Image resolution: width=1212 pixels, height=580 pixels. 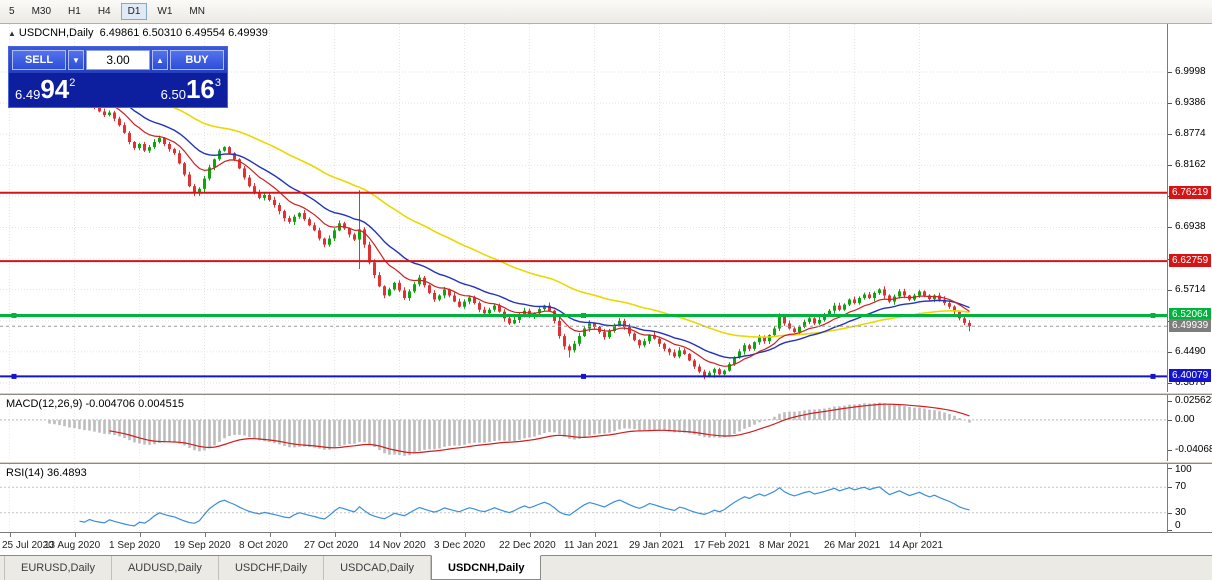 I want to click on macd-name: MACD(12,26,9), so click(x=44, y=404).